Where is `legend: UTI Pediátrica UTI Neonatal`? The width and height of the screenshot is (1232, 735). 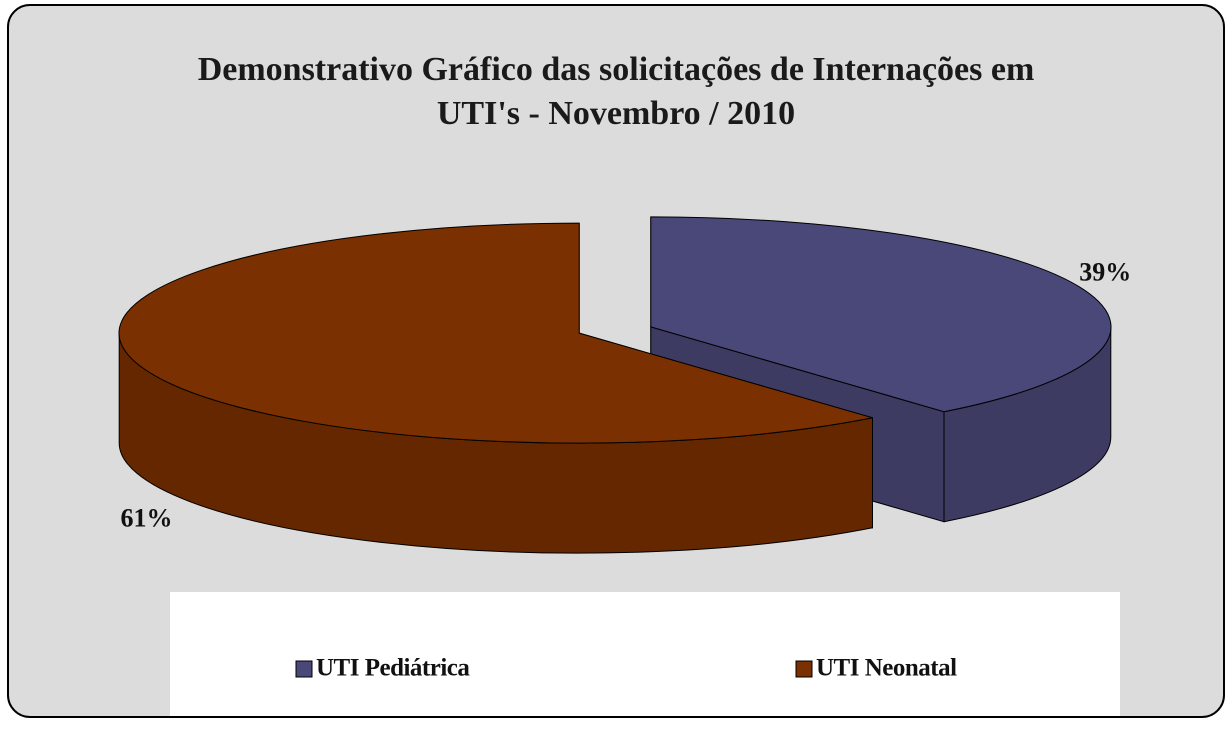
legend: UTI Pediátrica UTI Neonatal is located at coordinates (626, 668).